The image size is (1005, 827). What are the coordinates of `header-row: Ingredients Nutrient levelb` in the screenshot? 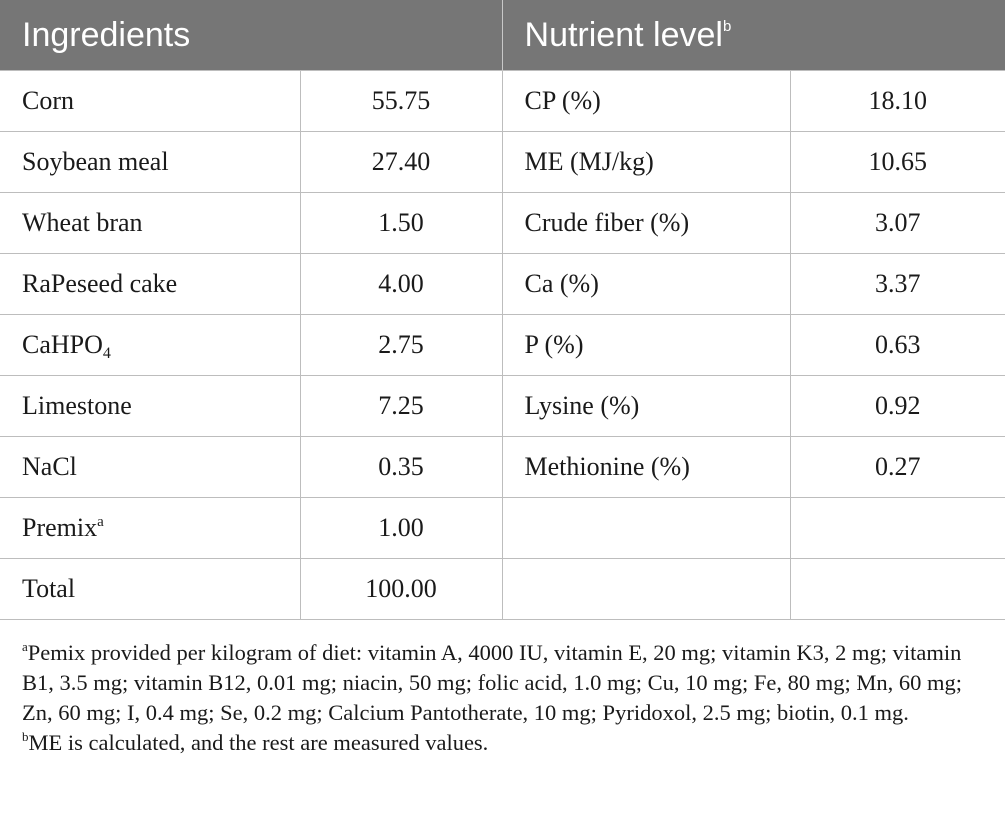 It's located at (502, 35).